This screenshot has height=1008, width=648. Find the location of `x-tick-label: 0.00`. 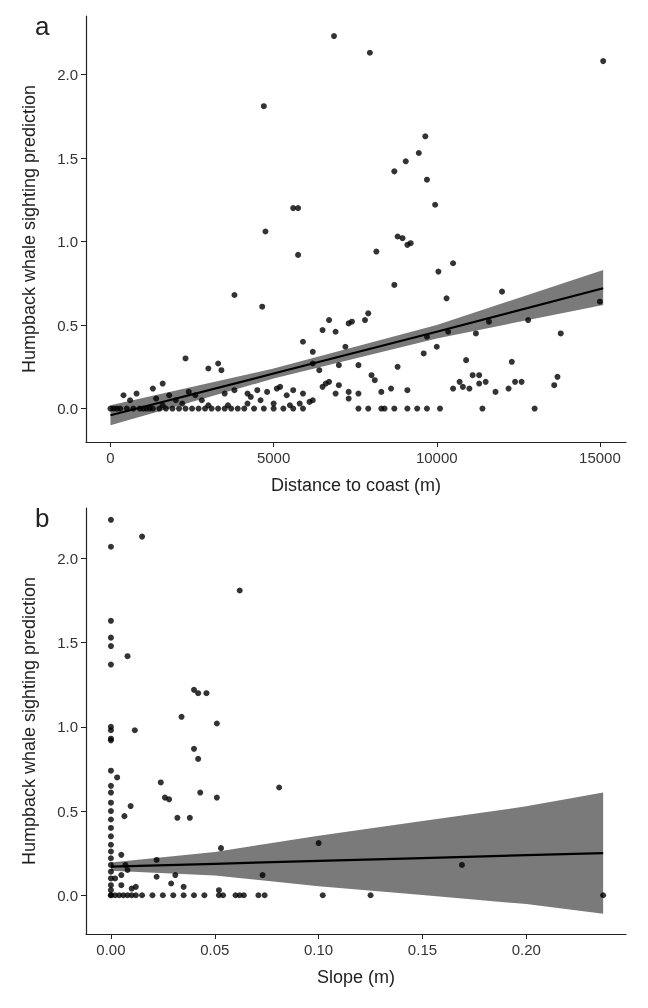

x-tick-label: 0.00 is located at coordinates (111, 949).